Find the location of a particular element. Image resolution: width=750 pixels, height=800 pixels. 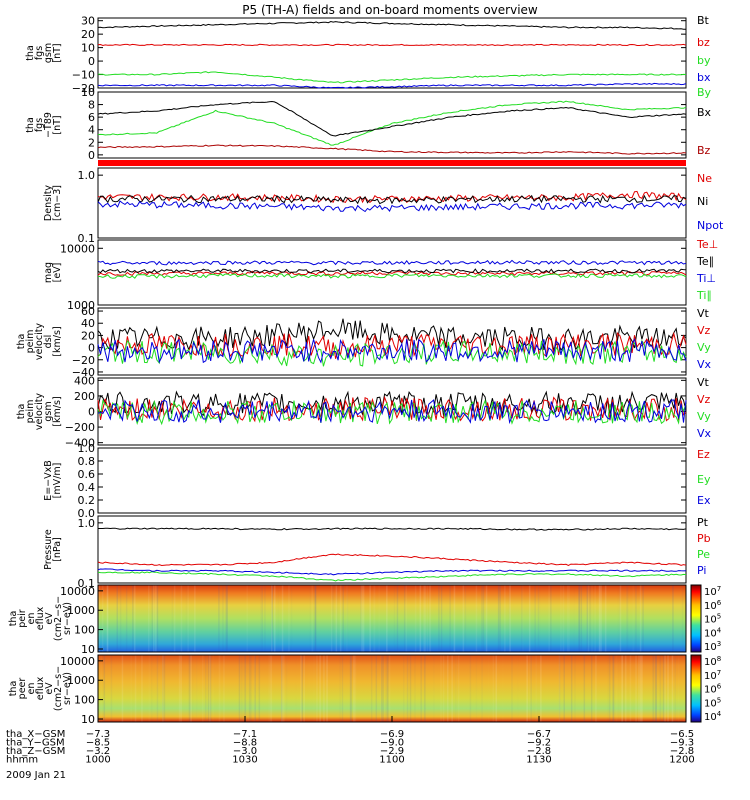

panel-ylabel-line: peim is located at coordinates (30, 412).